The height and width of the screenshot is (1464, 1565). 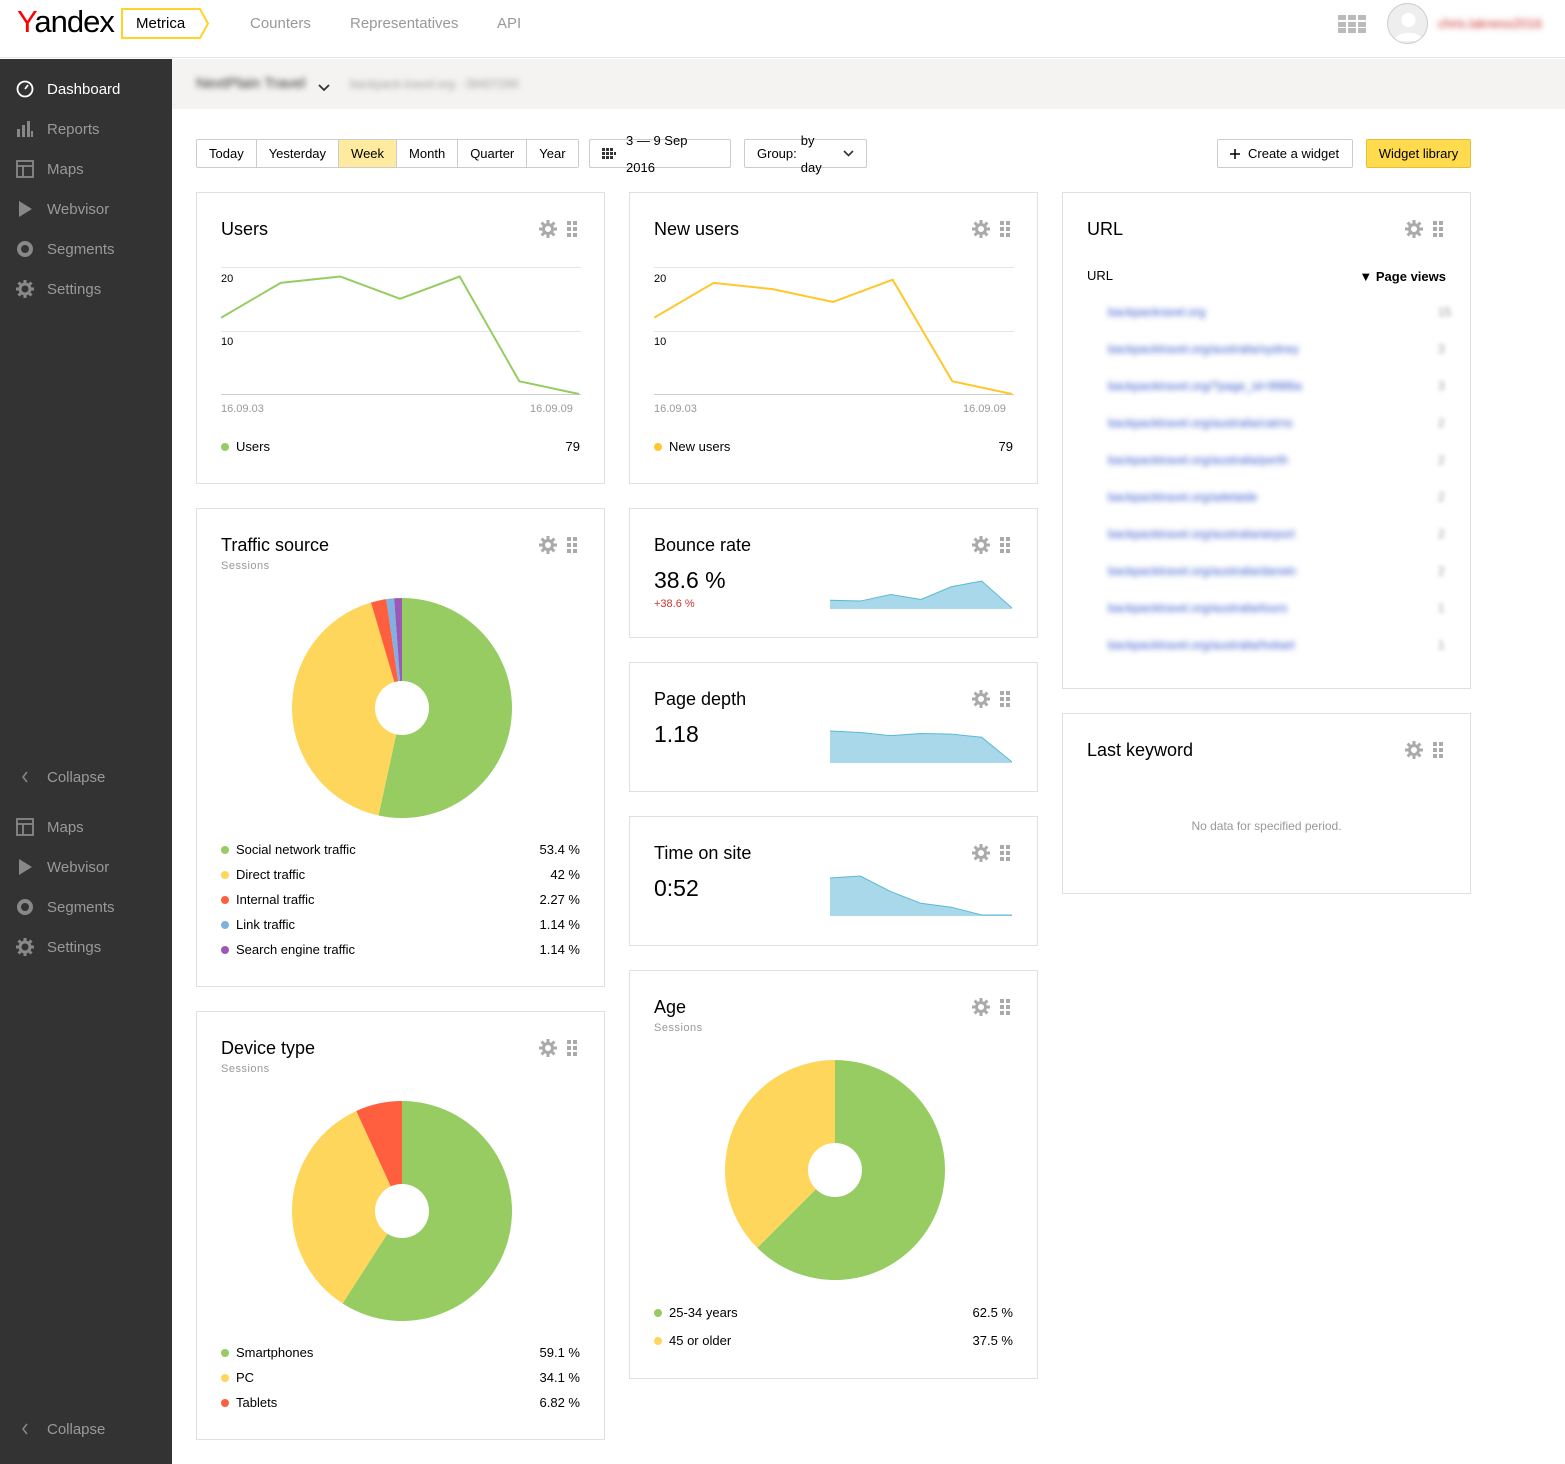 I want to click on url-link: backpacktravel.org/australia/tours, so click(x=1198, y=608).